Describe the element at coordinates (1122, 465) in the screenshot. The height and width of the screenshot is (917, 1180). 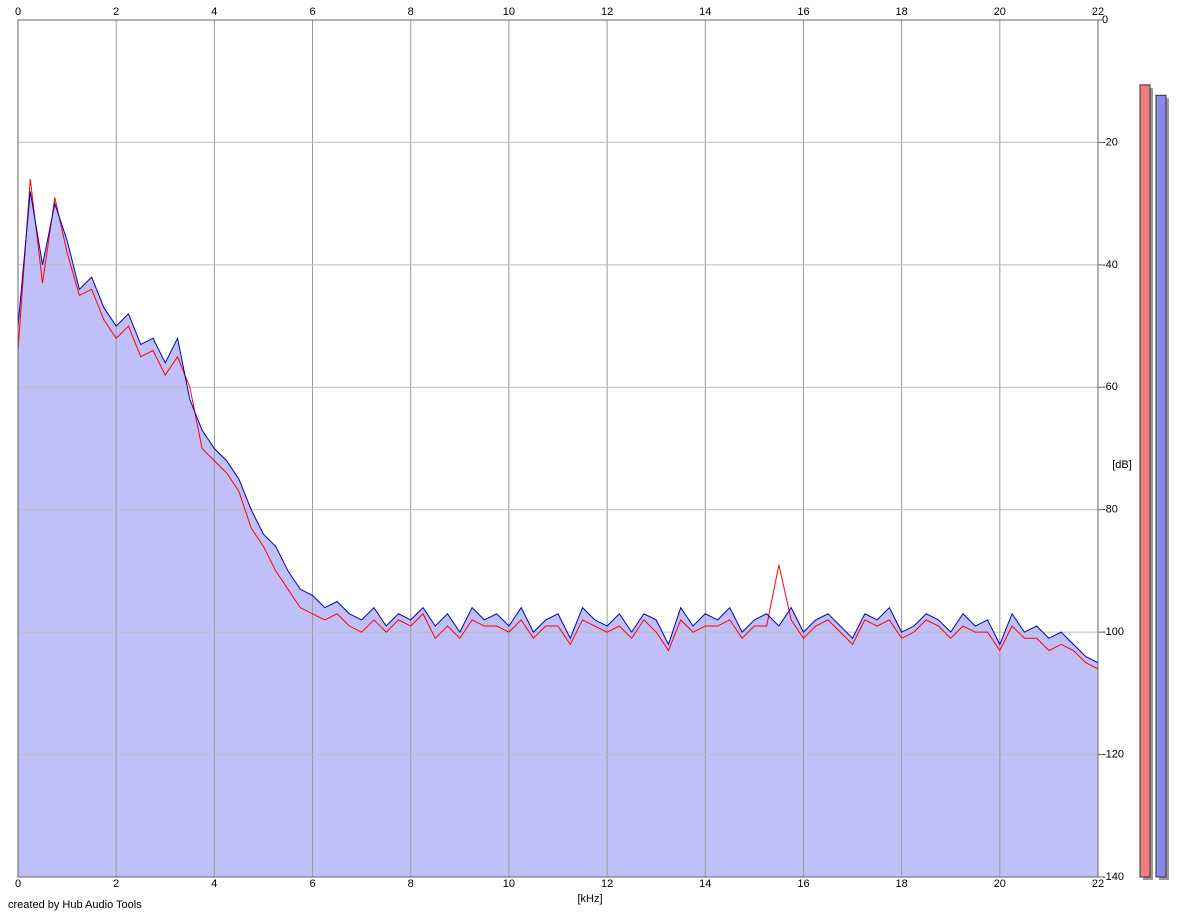
I see `y-axis-label: [dB]` at that location.